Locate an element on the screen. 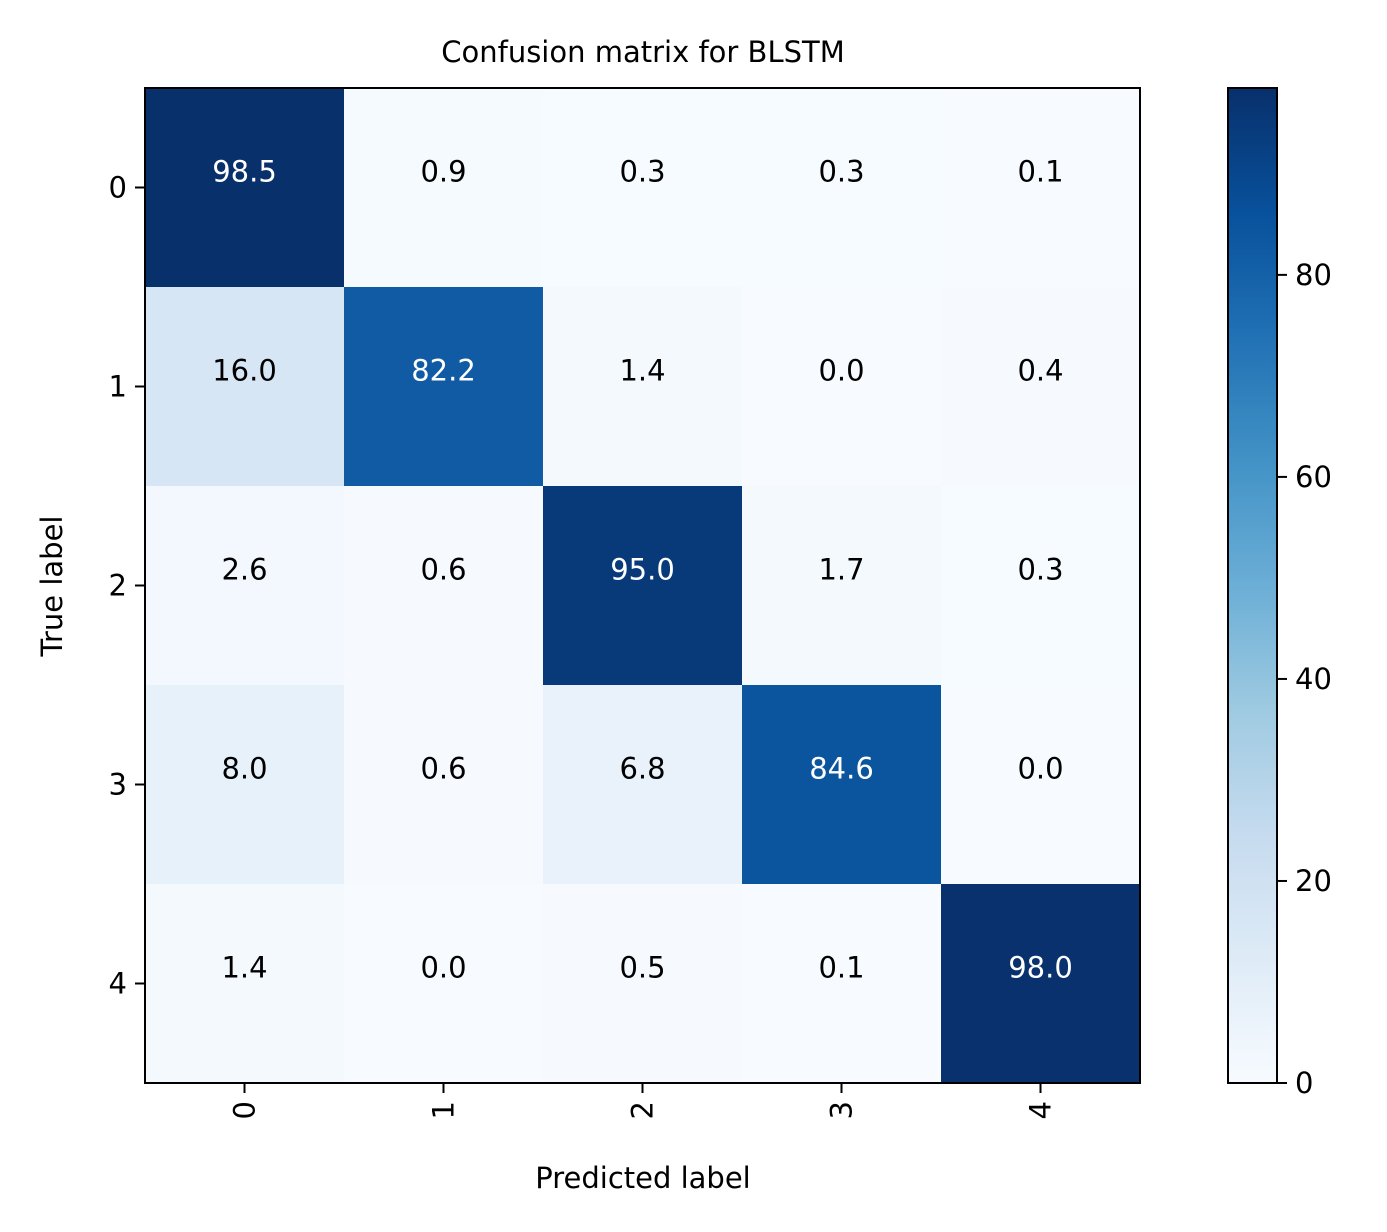  cell-value-label: 0.5 is located at coordinates (642, 968).